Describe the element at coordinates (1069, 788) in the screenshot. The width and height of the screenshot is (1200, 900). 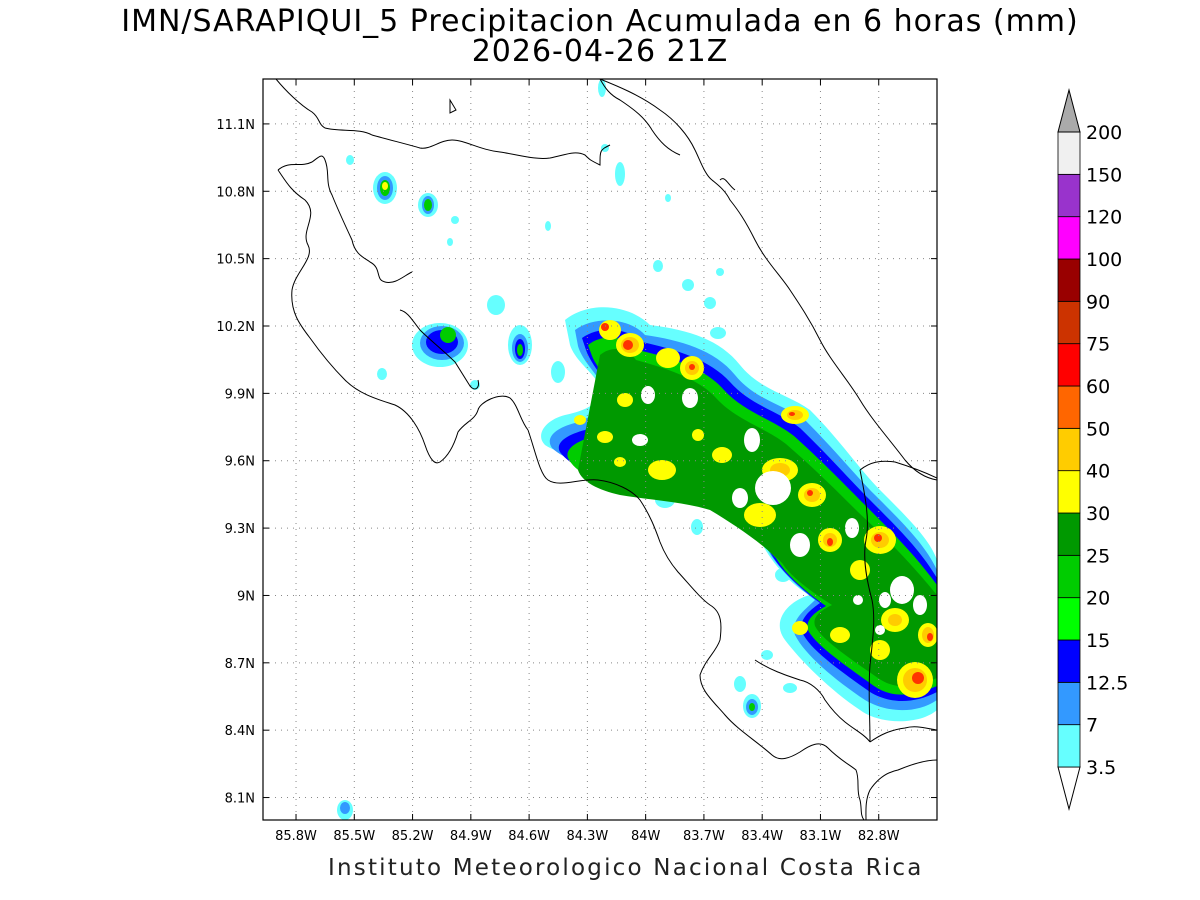
I see `colorbar-below-triangle` at that location.